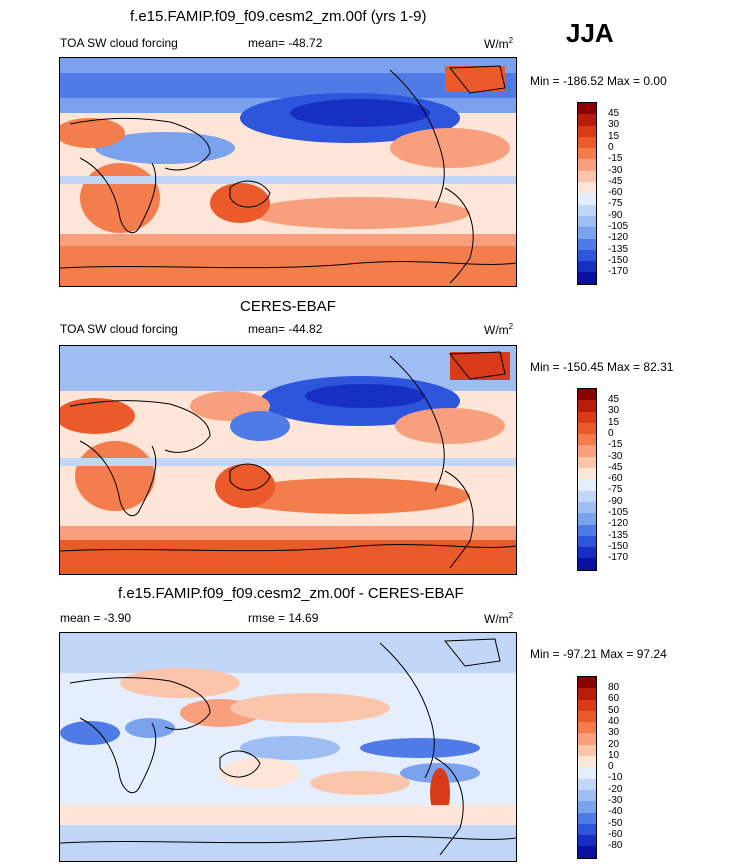 The image size is (733, 866). What do you see at coordinates (614, 399) in the screenshot?
I see `panel2-tick: 45` at bounding box center [614, 399].